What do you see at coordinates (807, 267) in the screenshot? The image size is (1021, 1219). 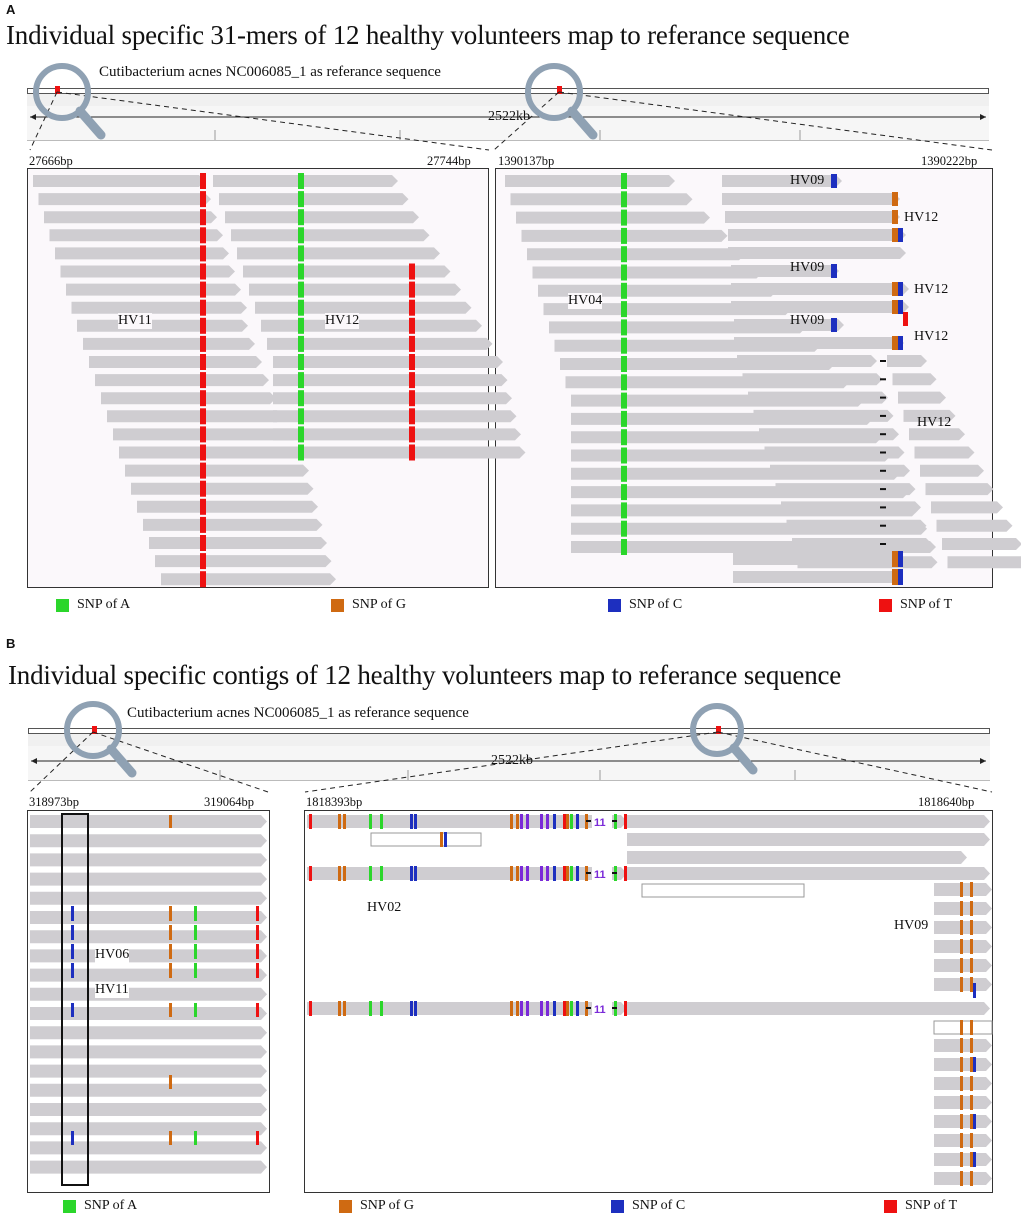 I see `panel-a-right-label: HV09` at bounding box center [807, 267].